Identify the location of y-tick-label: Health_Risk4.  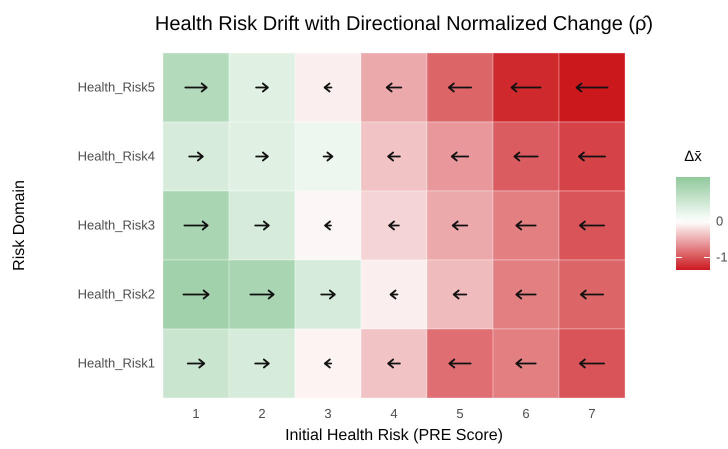
(116, 156).